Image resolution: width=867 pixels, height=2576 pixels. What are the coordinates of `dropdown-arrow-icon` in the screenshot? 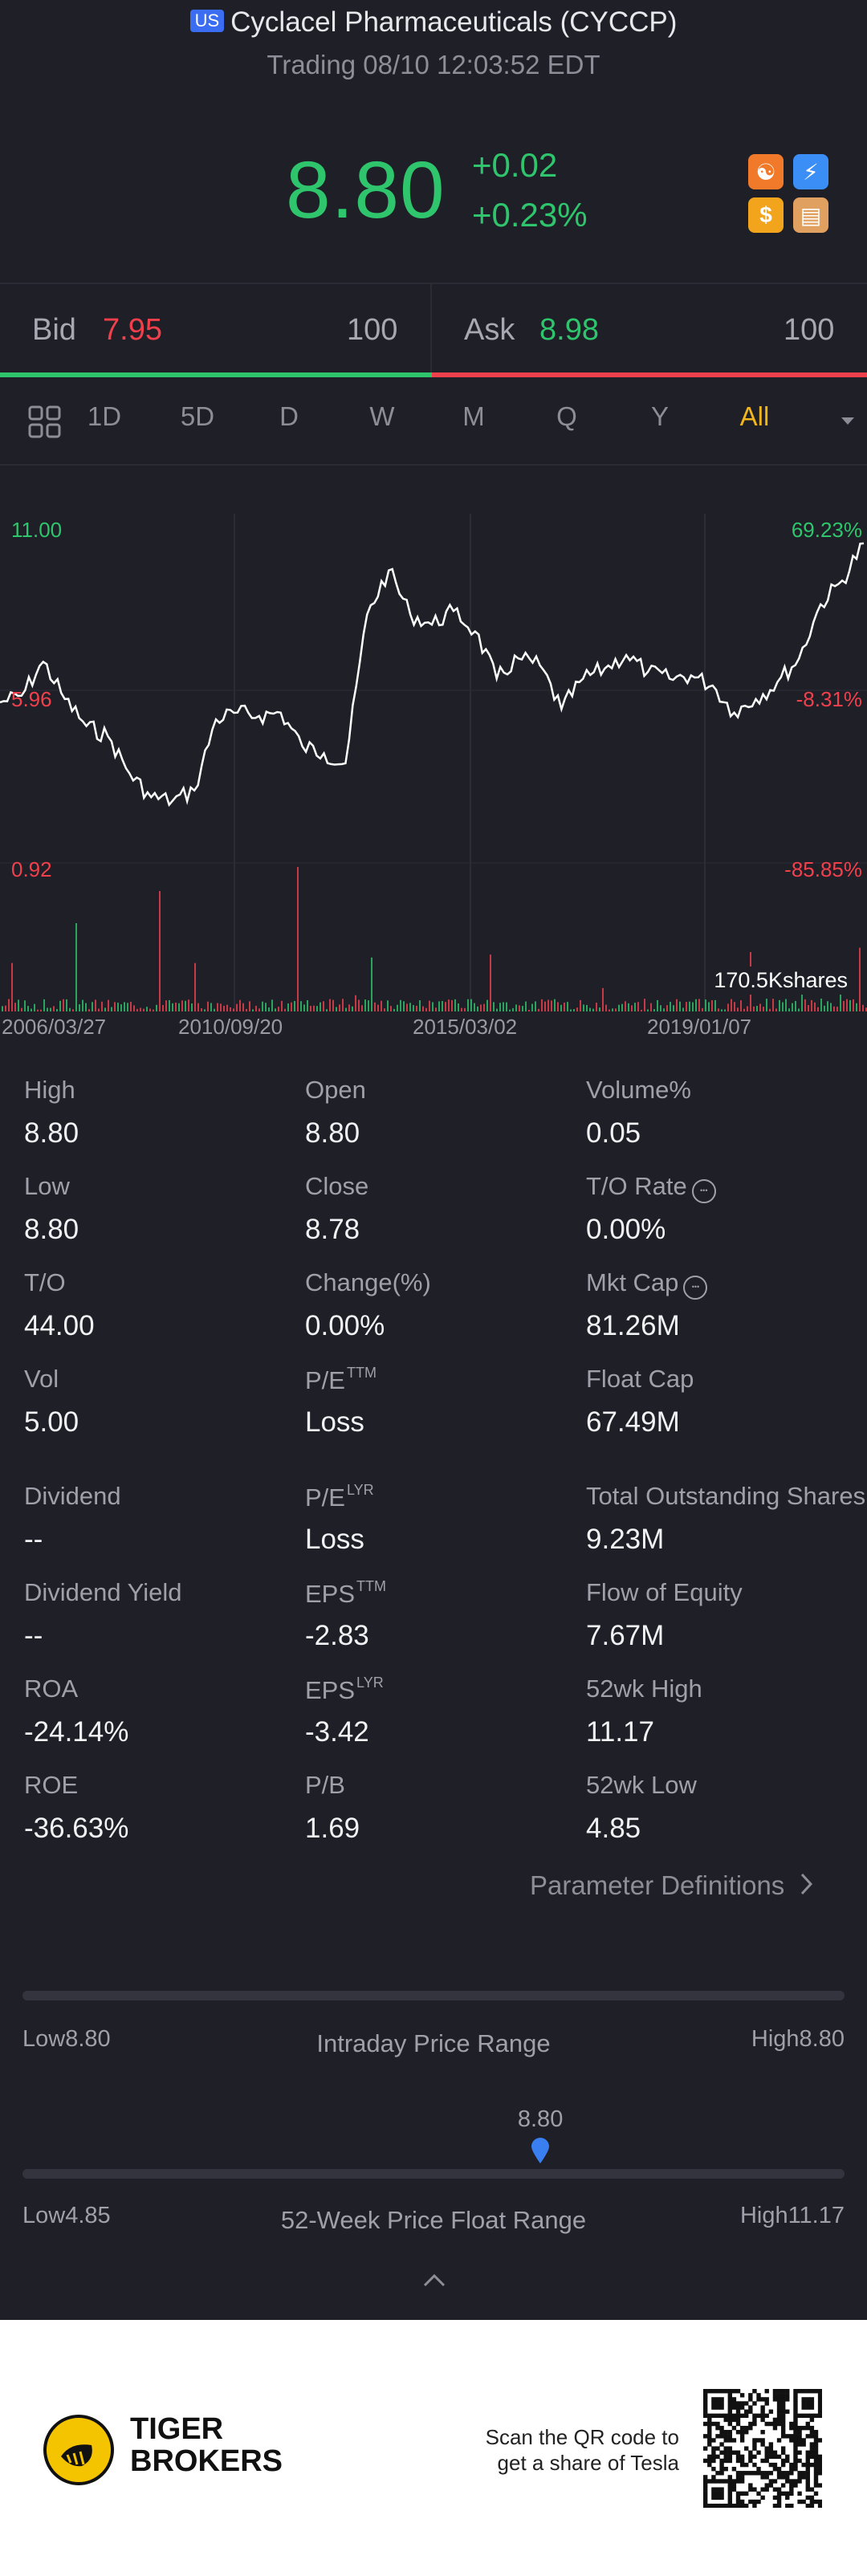 It's located at (848, 423).